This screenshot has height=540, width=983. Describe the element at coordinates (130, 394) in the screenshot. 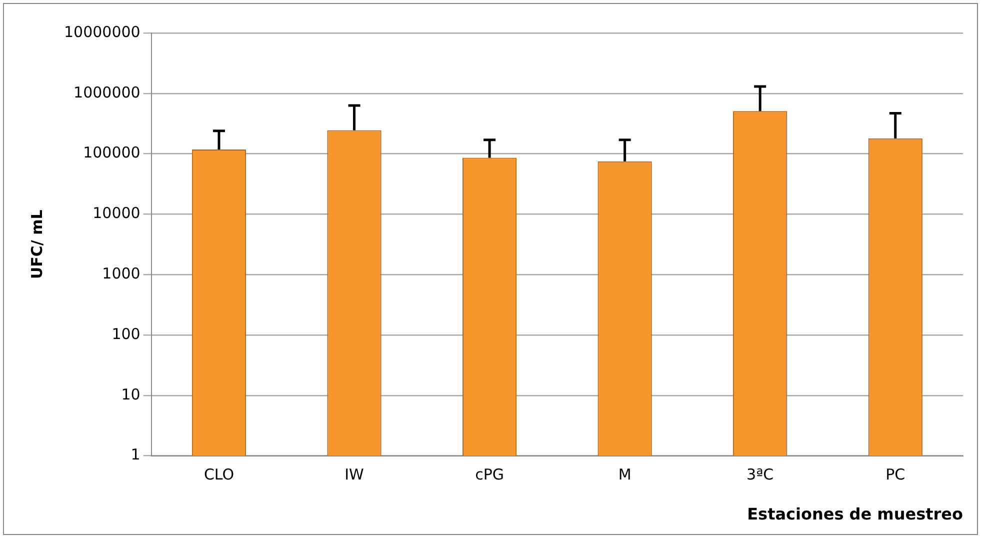

I see `y-tick-label: 10` at that location.